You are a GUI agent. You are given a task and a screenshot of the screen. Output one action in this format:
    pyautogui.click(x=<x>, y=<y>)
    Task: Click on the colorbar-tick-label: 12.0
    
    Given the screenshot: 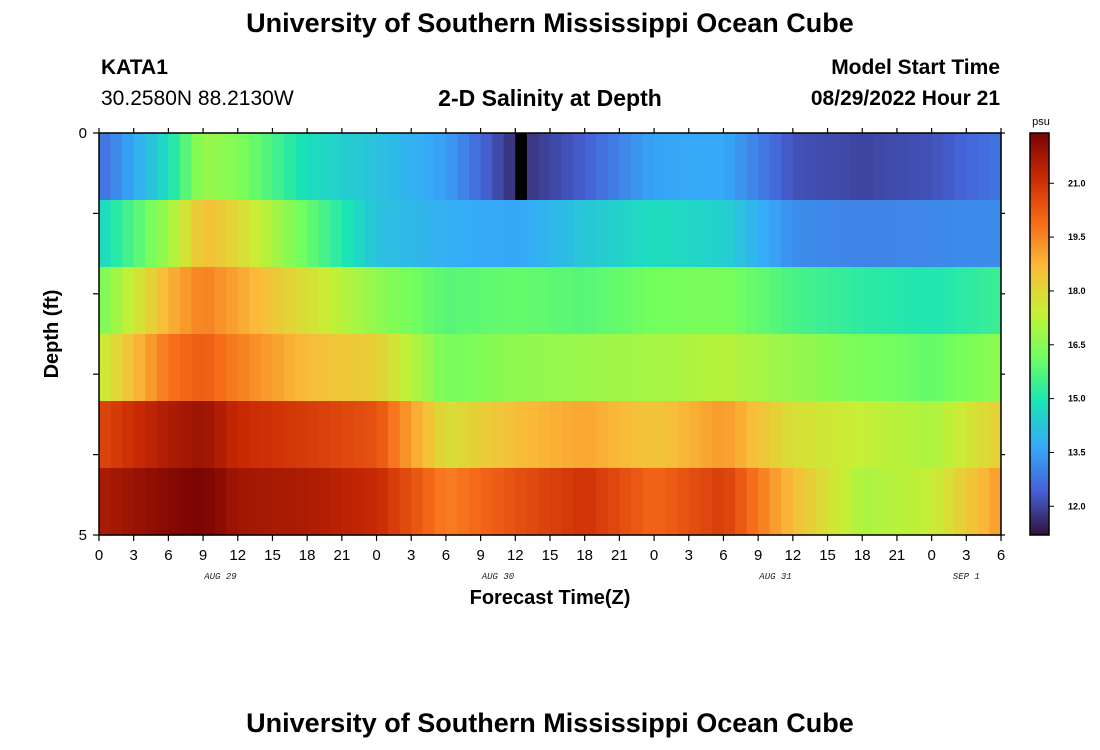 What is the action you would take?
    pyautogui.click(x=1077, y=506)
    